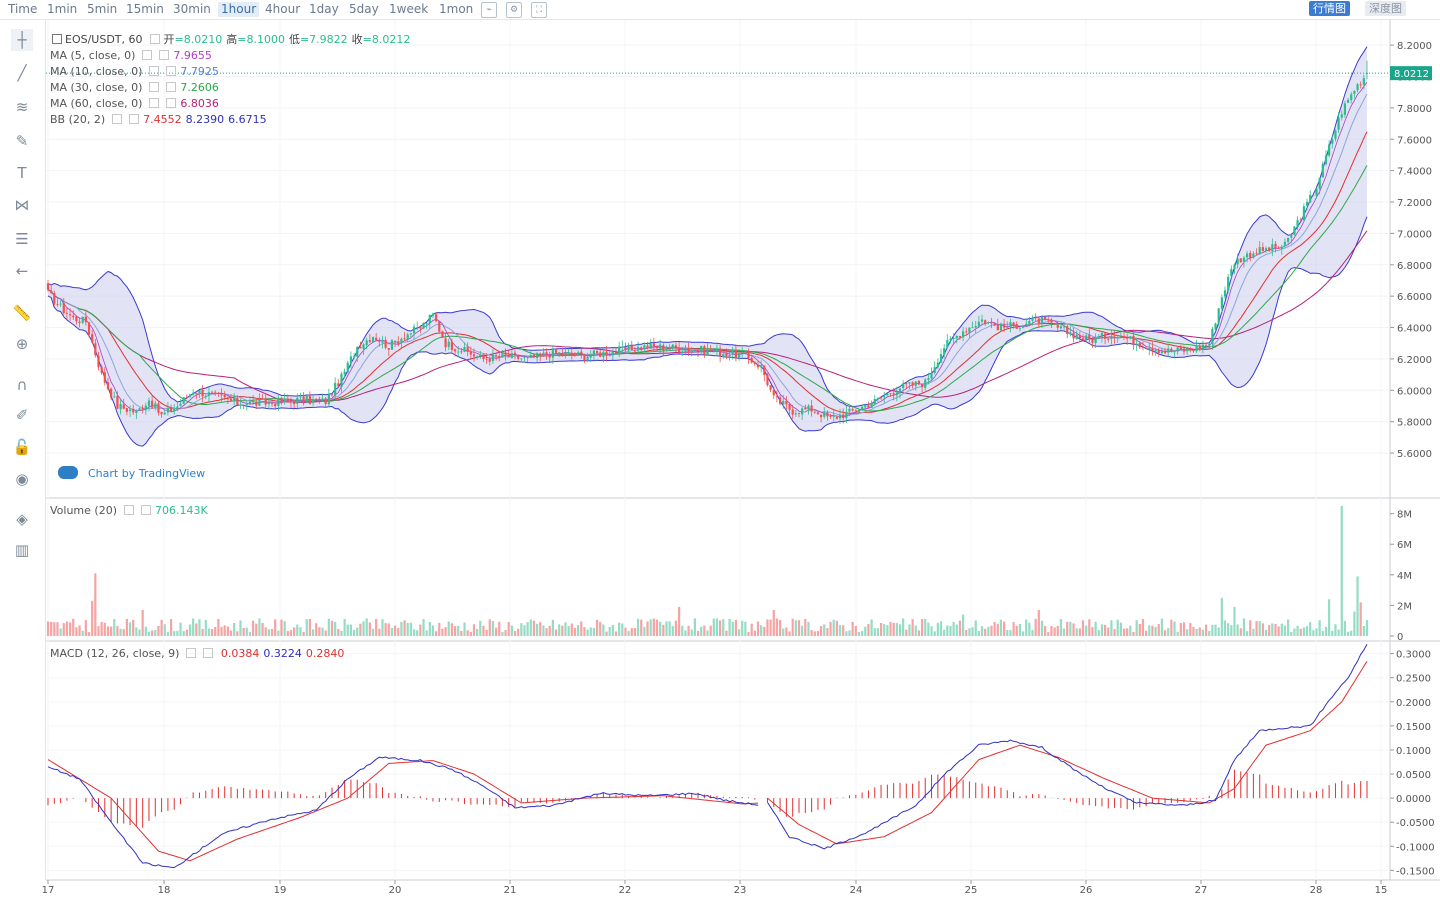  What do you see at coordinates (22, 107) in the screenshot?
I see `fib-icon: ≋` at bounding box center [22, 107].